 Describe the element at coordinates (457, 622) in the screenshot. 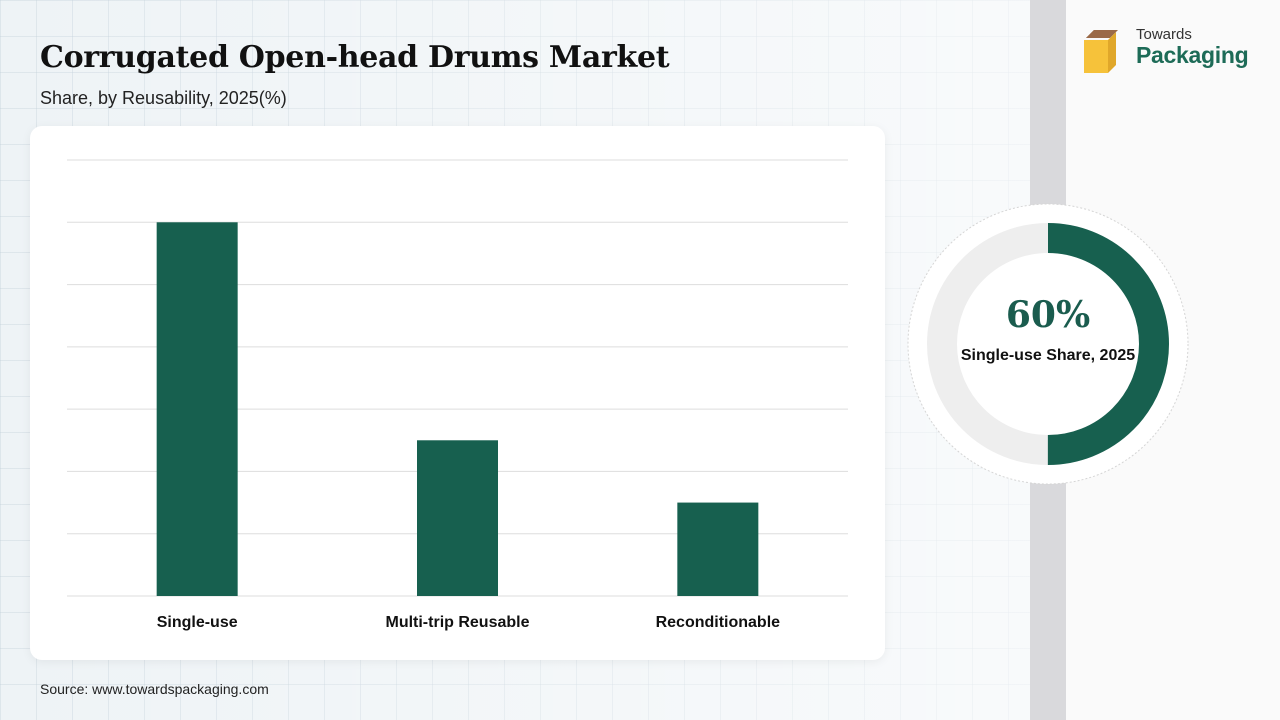

I see `x-tick-label: Multi-trip Reusable` at that location.